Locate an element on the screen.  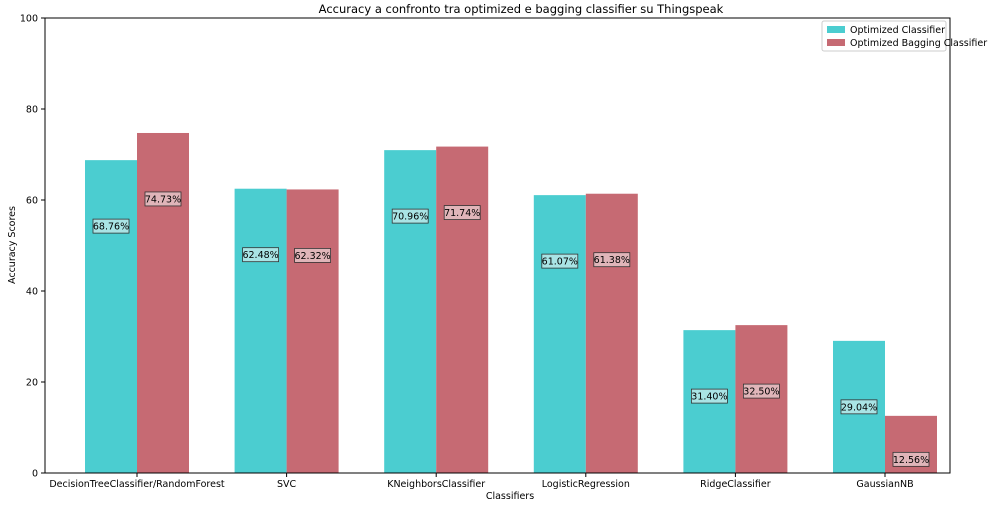
x-tick-label: GaussianNB is located at coordinates (884, 484).